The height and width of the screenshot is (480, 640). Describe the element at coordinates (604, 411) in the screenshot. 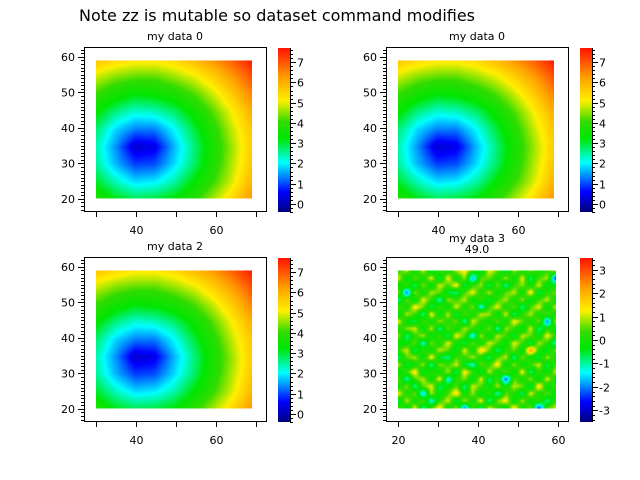

I see `colorbar-tick-label: -3` at that location.